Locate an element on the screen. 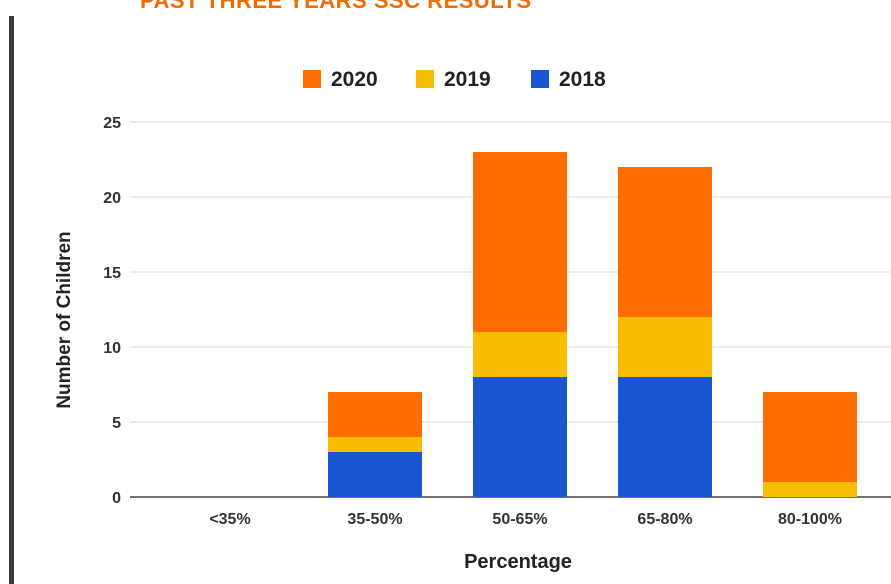 The width and height of the screenshot is (891, 584). x-tick-label: <35% is located at coordinates (229, 519).